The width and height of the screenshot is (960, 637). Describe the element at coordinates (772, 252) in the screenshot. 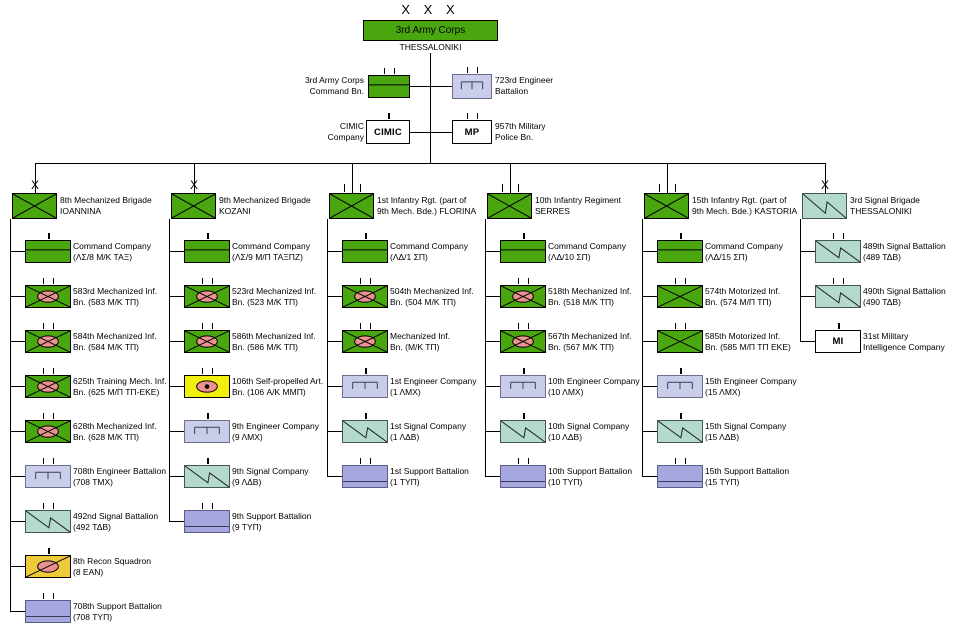

I see `unit-label: Command Company (ΛΔ/15 ΣΠ)` at that location.